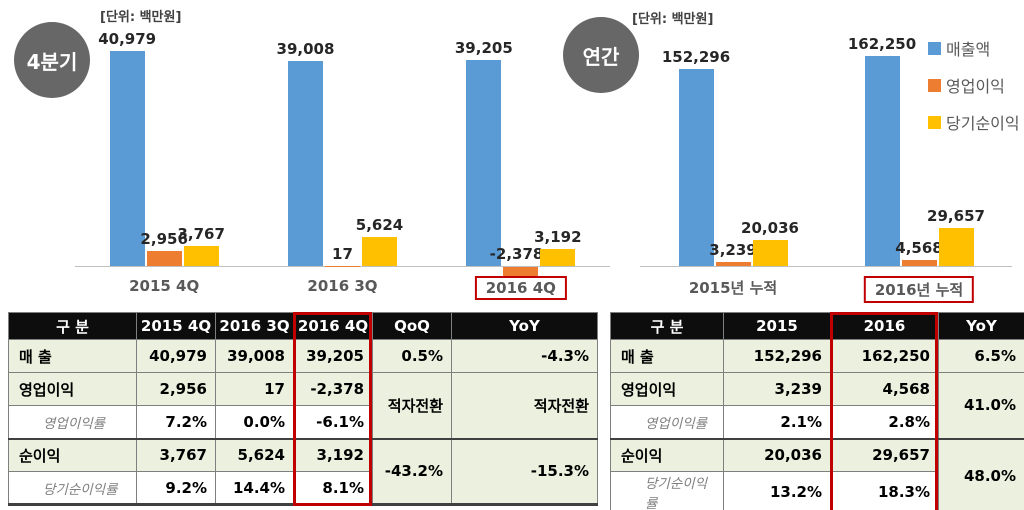  I want to click on category-label: 2015 4Q, so click(164, 286).